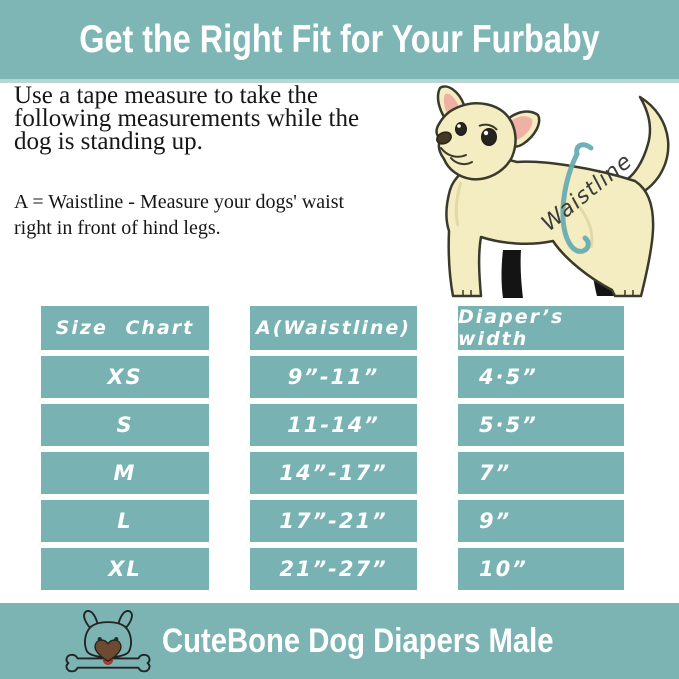  Describe the element at coordinates (333, 569) in the screenshot. I see `waistline-cell: 21”-27”` at that location.